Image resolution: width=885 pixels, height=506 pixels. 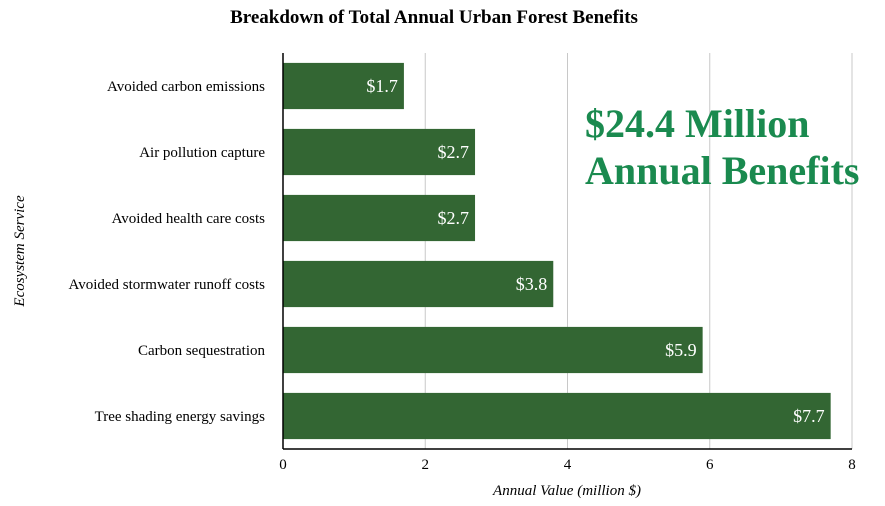 What do you see at coordinates (382, 86) in the screenshot?
I see `data-label: $1.7` at bounding box center [382, 86].